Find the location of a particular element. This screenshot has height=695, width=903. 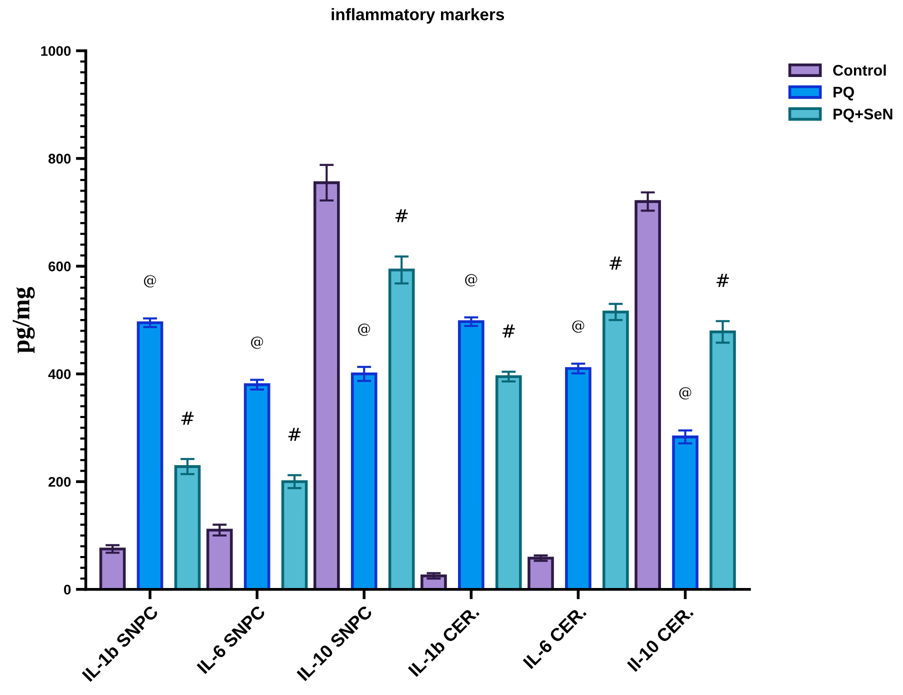

y-tick-label: 400 is located at coordinates (59, 374).